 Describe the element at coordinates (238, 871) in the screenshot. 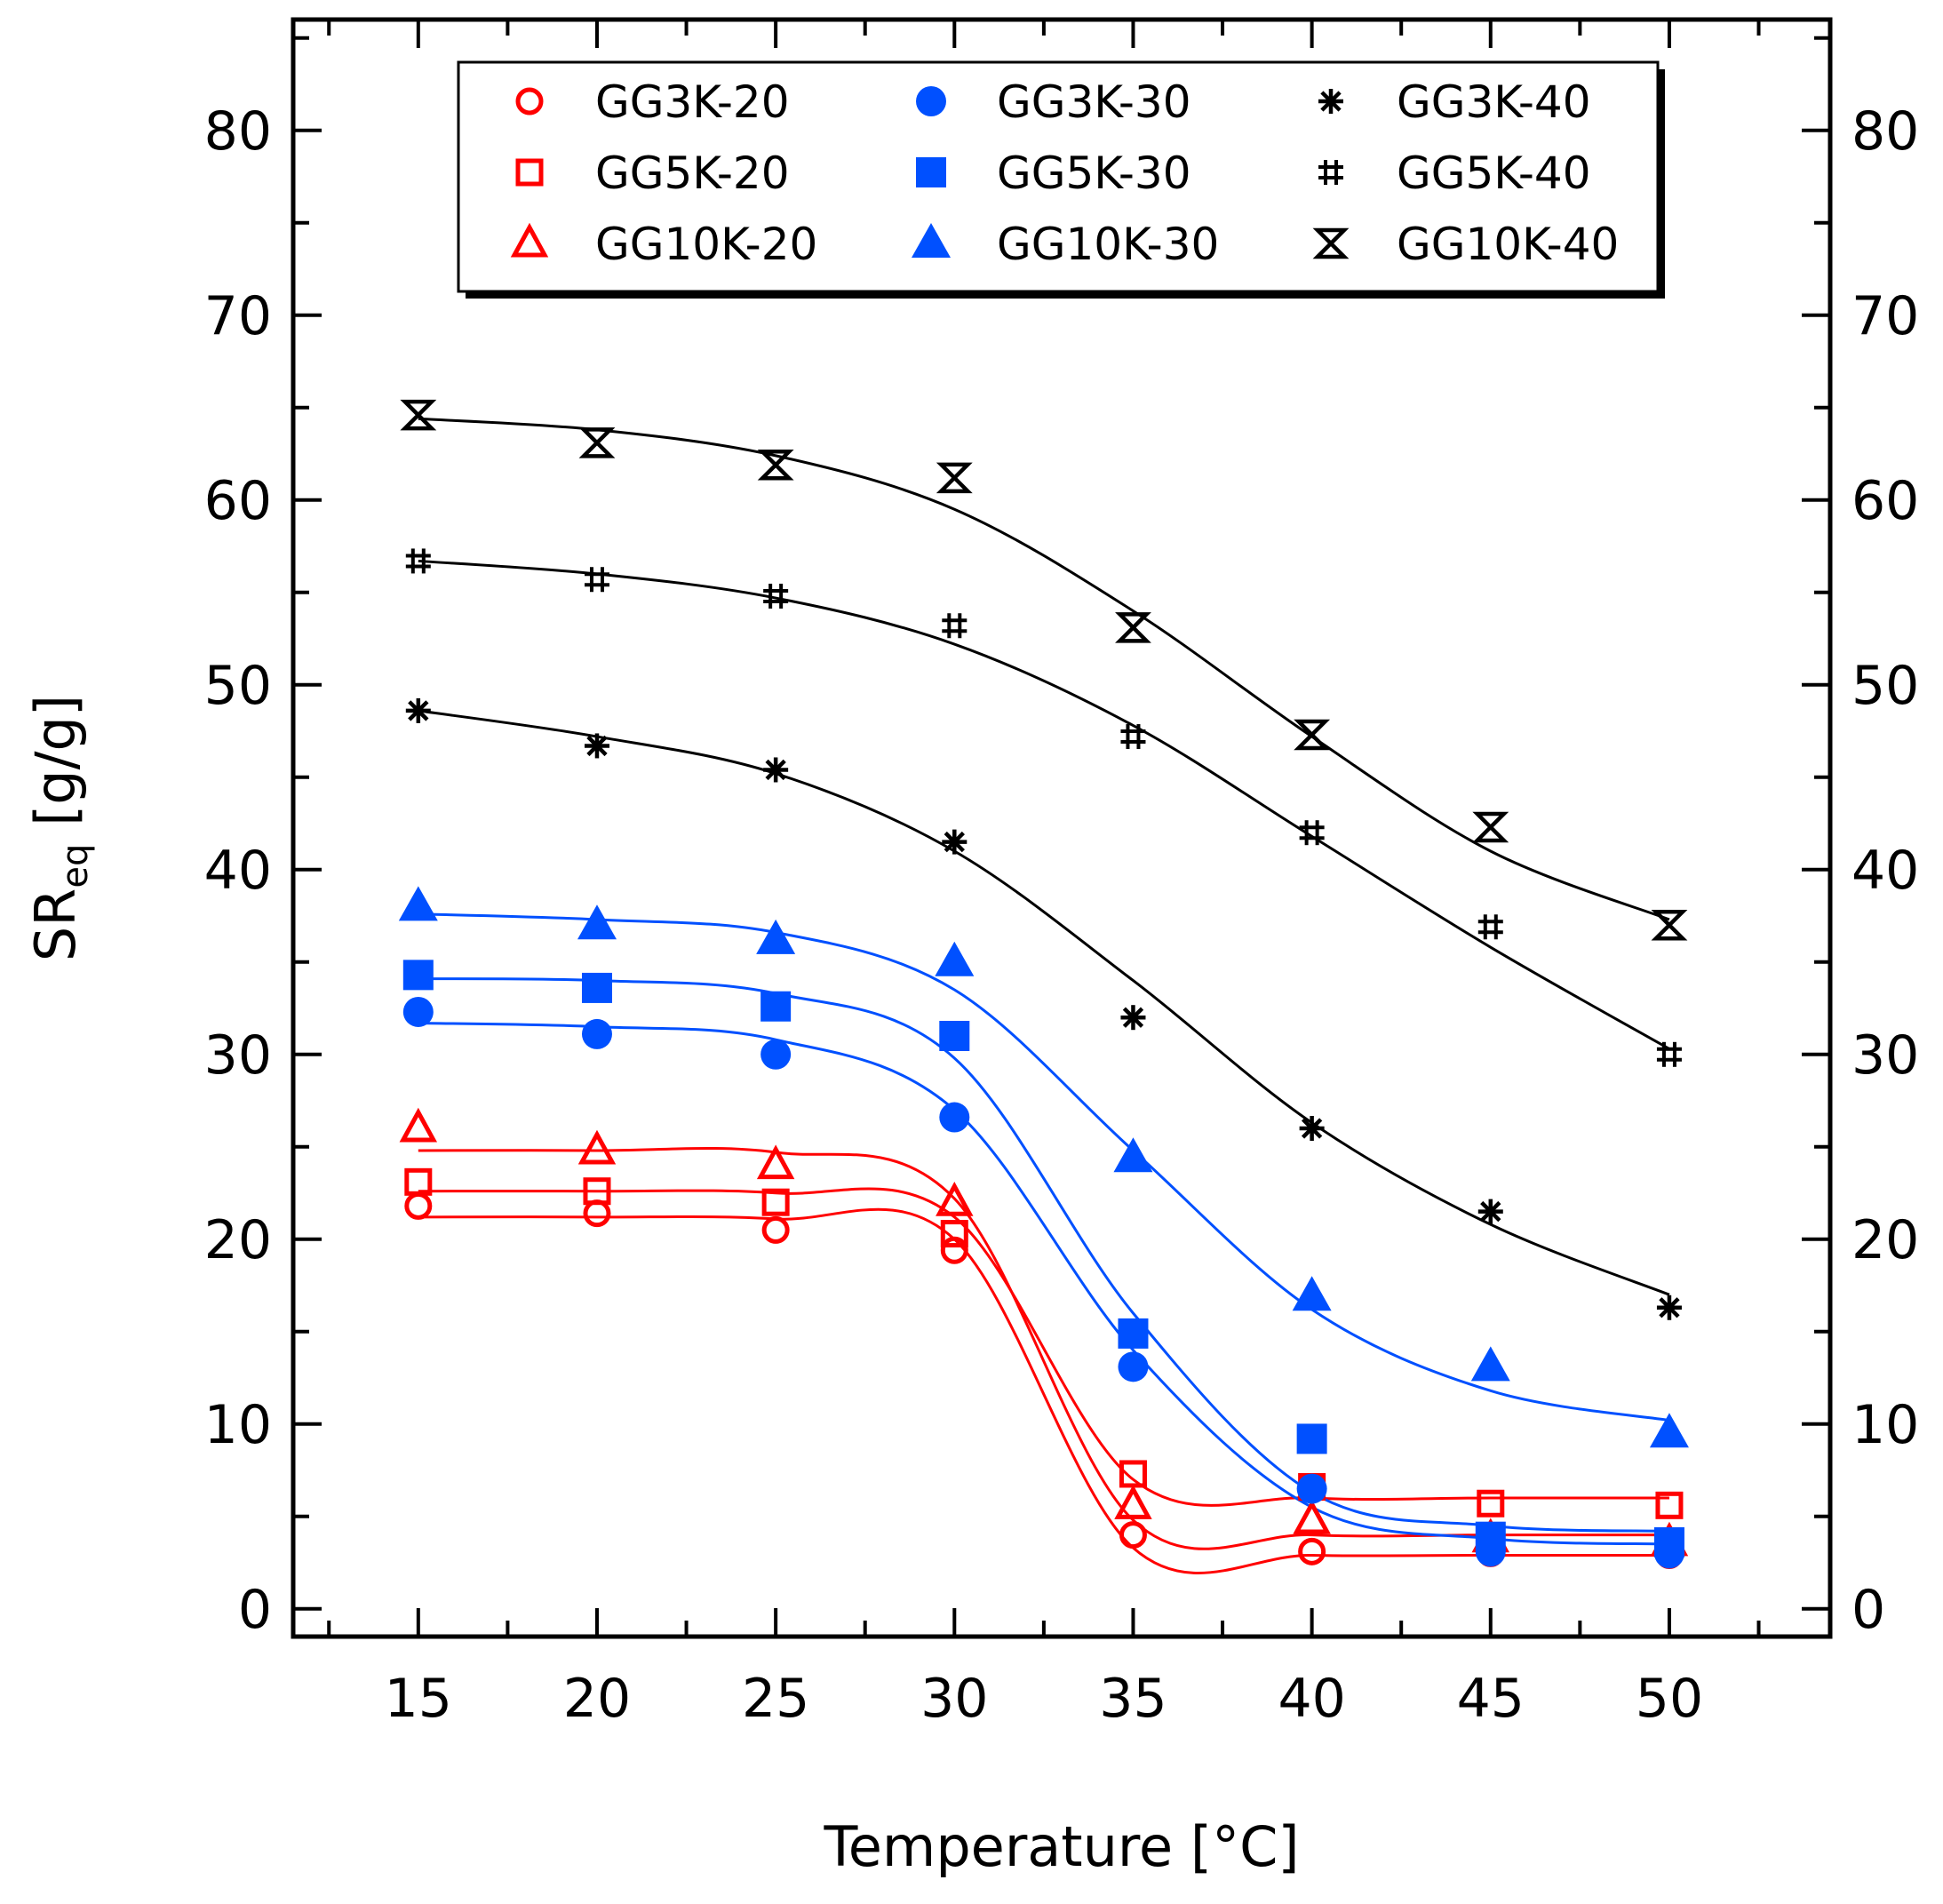

I see `y-tick-label: 40` at that location.